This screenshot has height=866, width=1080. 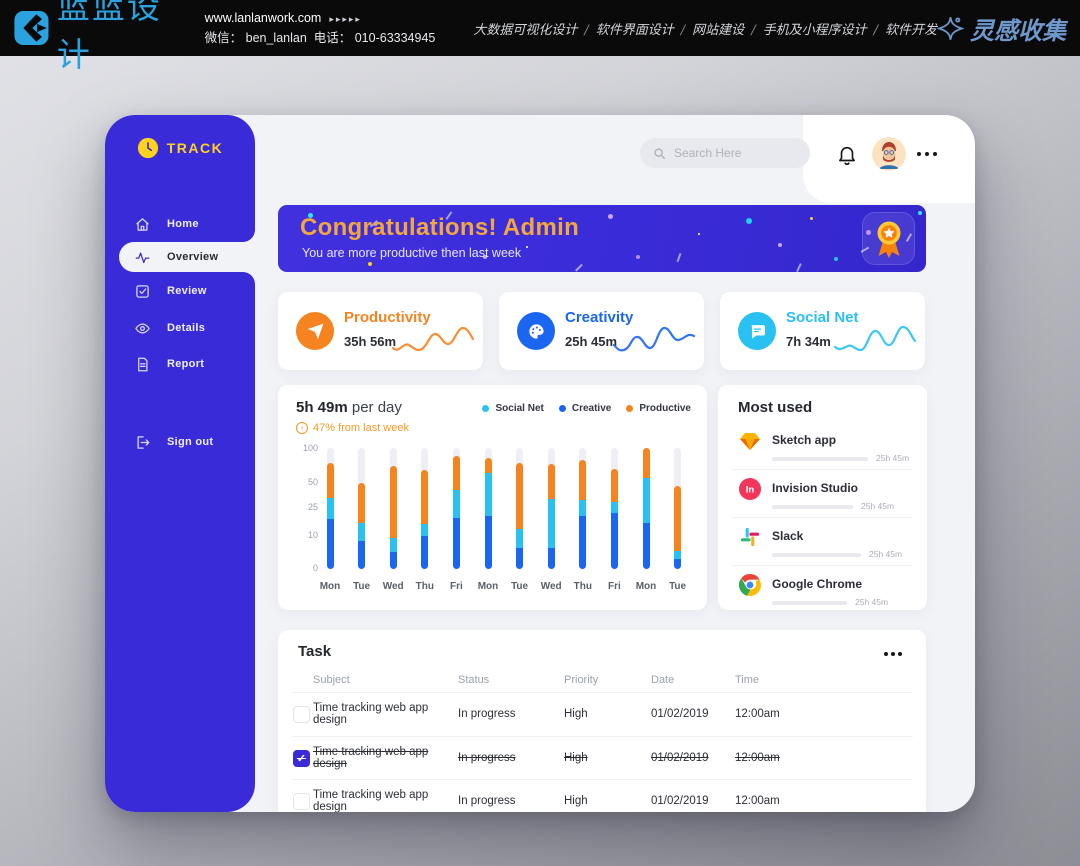 I want to click on most-used-title: Most used, so click(x=775, y=407).